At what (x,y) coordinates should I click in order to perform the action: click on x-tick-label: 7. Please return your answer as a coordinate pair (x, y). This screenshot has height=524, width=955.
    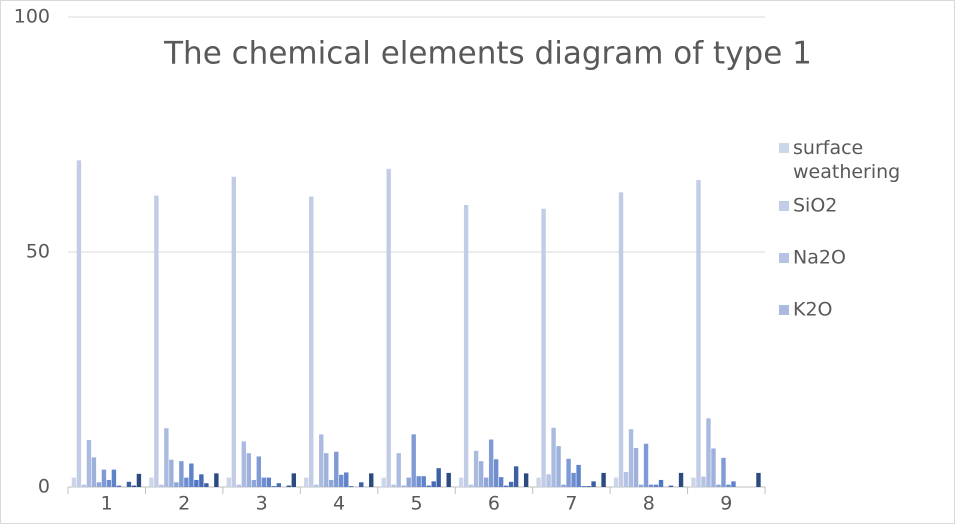
    Looking at the image, I should click on (571, 504).